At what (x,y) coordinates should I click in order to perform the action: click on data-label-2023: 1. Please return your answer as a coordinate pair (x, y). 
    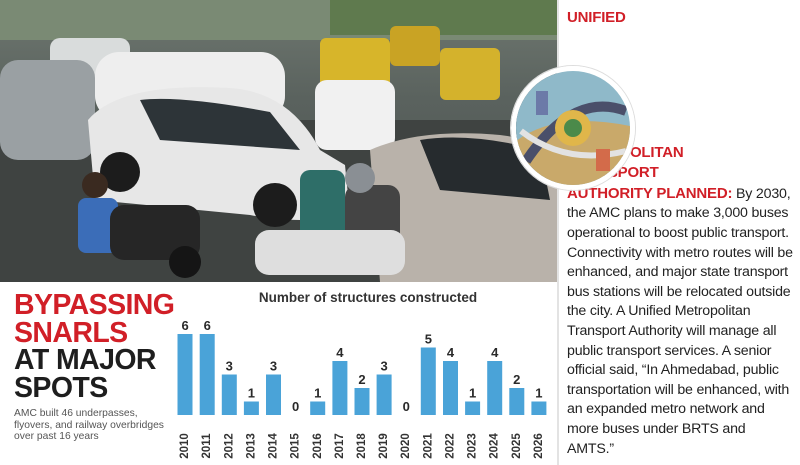
    Looking at the image, I should click on (472, 393).